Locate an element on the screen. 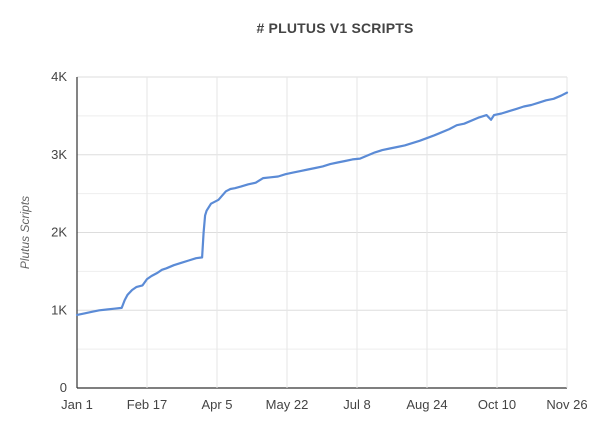 The height and width of the screenshot is (439, 605). chart-title: # PLUTUS V1 SCRIPTS is located at coordinates (335, 28).